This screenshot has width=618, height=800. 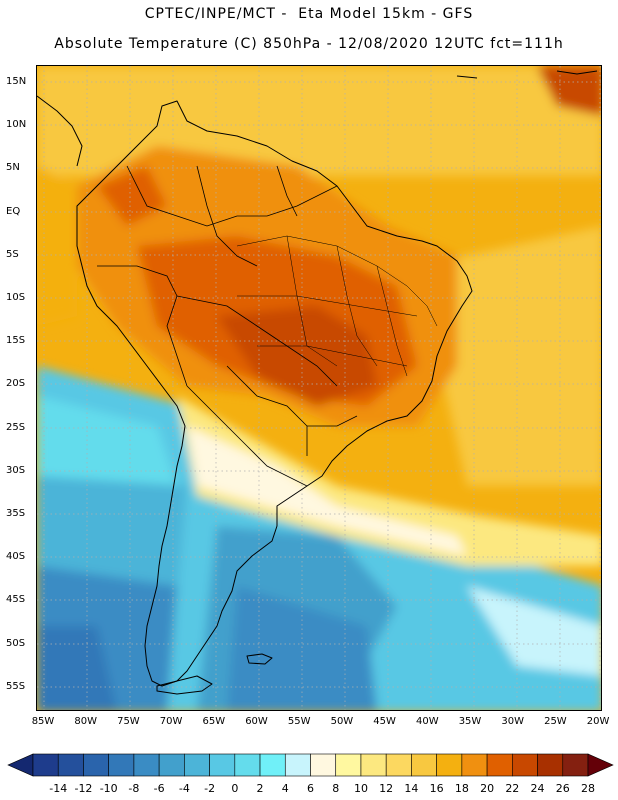 I want to click on lon-label: 75W, so click(x=128, y=721).